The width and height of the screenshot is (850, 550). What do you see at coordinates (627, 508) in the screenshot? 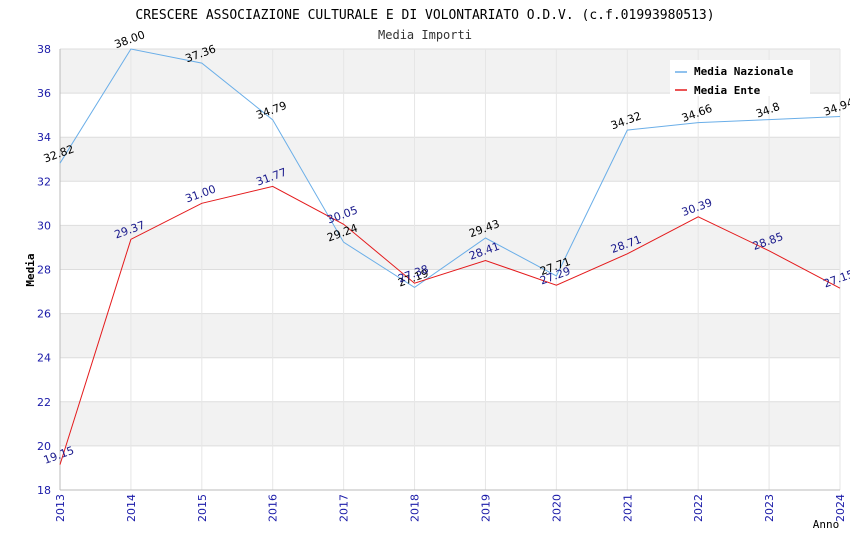
I see `x-tick-label: 2021` at bounding box center [627, 508].